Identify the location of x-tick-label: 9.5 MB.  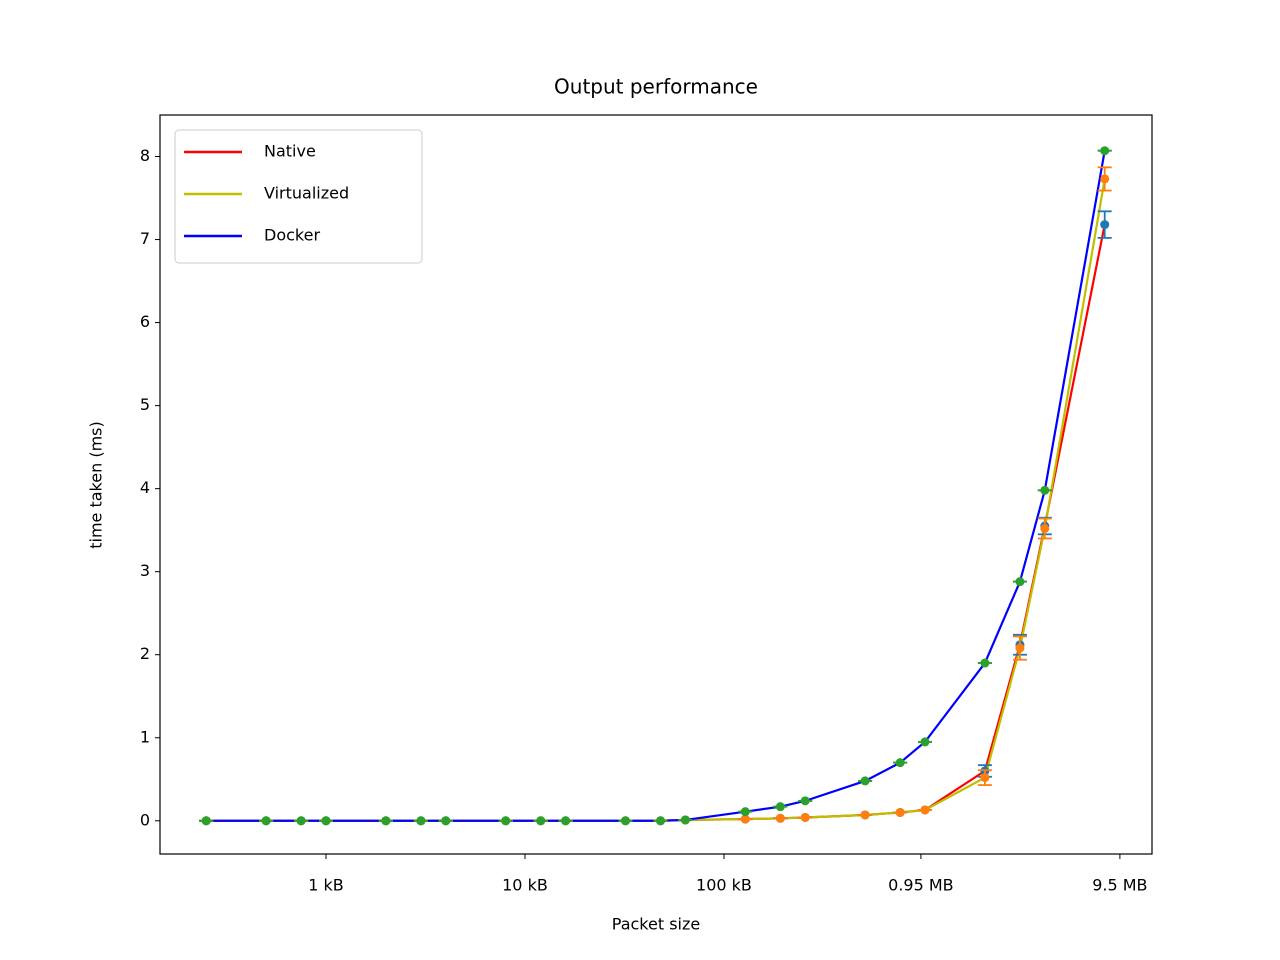
(1119, 885).